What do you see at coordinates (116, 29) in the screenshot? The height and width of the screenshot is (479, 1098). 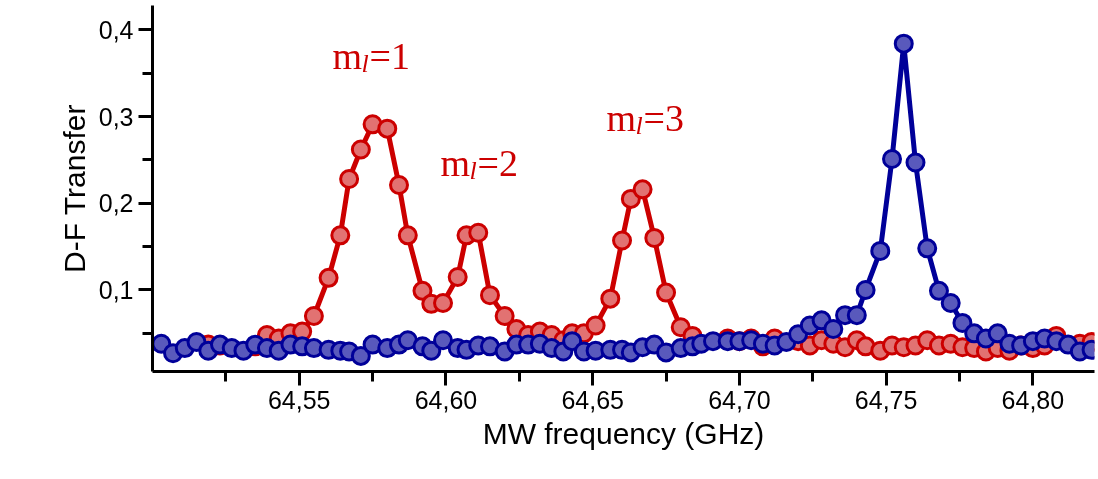 I see `y-tick-label: 0,4` at bounding box center [116, 29].